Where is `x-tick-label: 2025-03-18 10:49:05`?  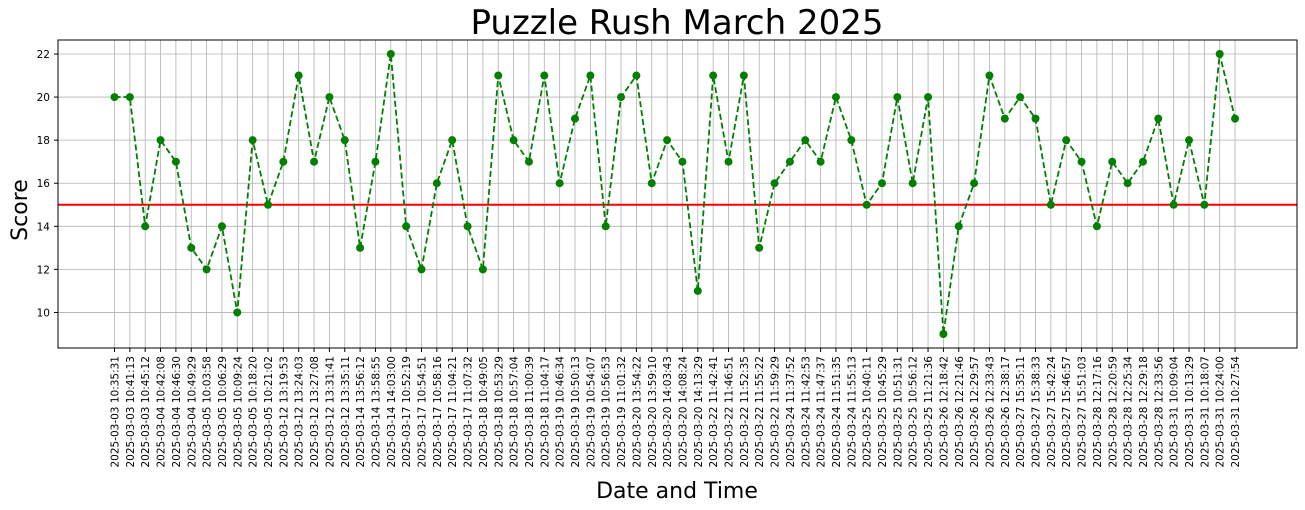 x-tick-label: 2025-03-18 10:49:05 is located at coordinates (484, 412).